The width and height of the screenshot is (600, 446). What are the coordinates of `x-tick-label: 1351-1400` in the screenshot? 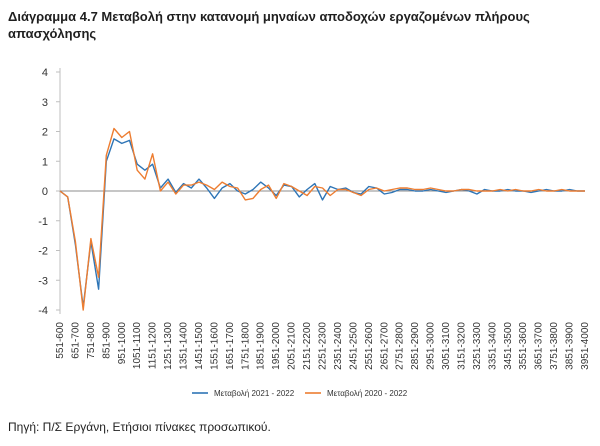 It's located at (184, 346).